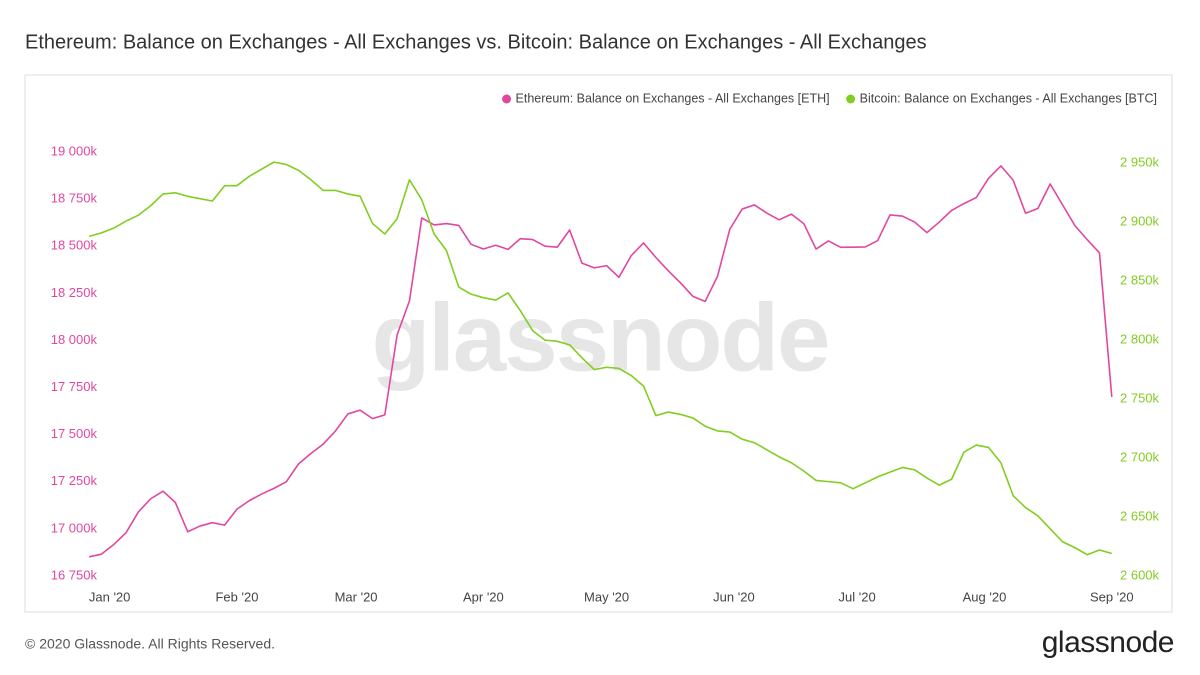  I want to click on y2-tick-label: 2 750k, so click(1140, 398).